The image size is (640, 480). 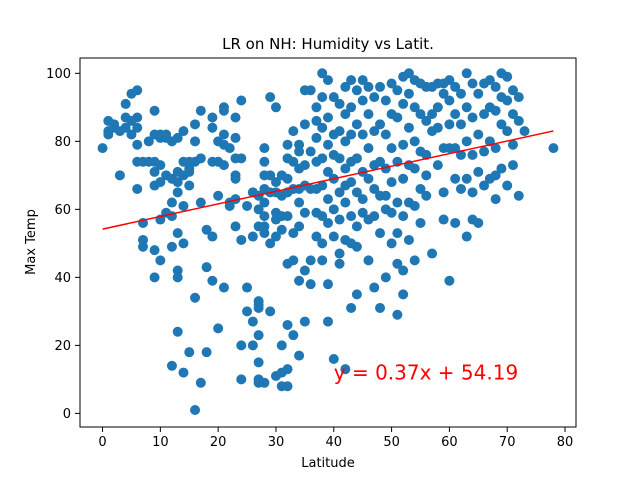 I want to click on x-tick-label: 30, so click(x=276, y=442).